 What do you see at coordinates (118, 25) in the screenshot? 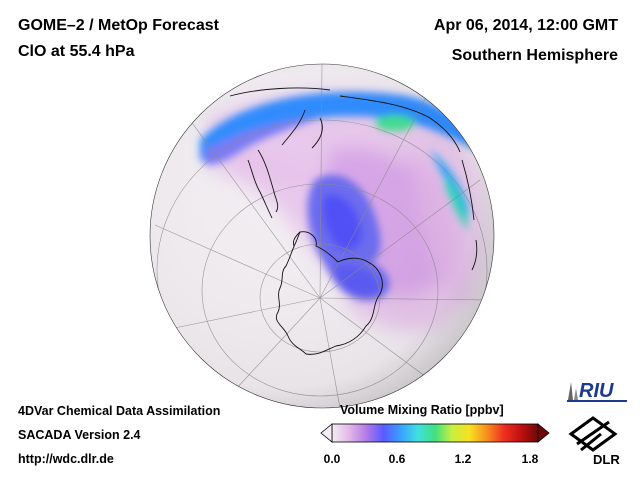
I see `title-line1: GOME–2 / MetOp Forecast` at bounding box center [118, 25].